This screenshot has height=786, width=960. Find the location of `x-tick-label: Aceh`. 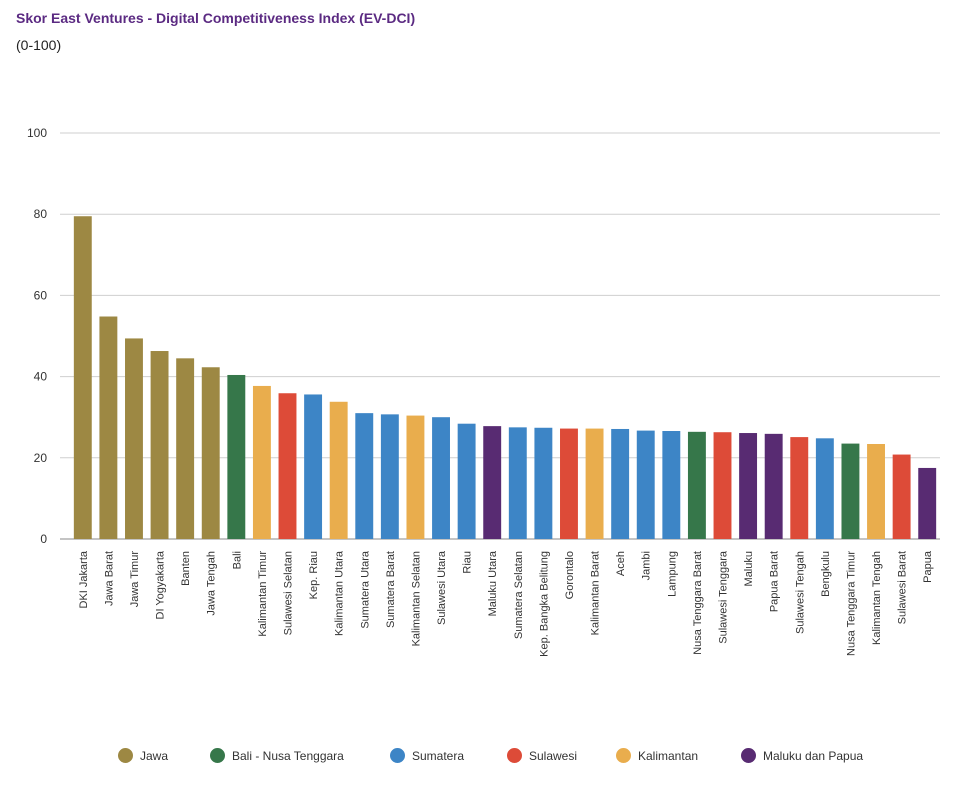

x-tick-label: Aceh is located at coordinates (621, 563).